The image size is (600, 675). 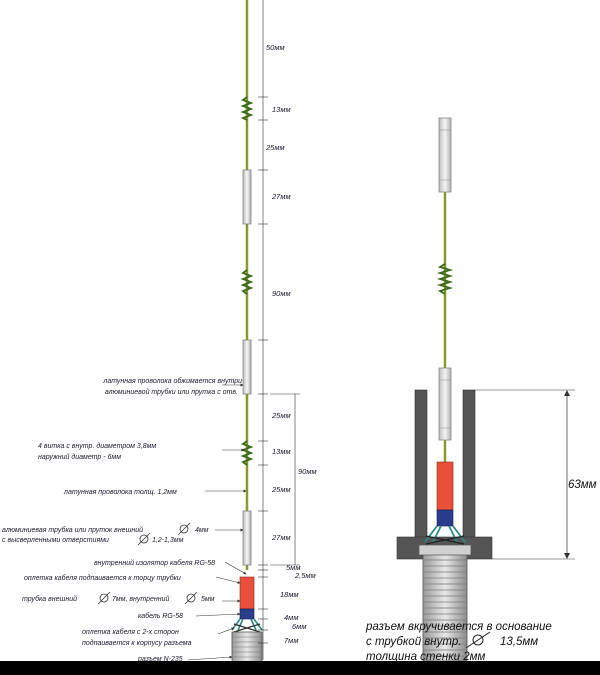 What do you see at coordinates (445, 404) in the screenshot?
I see `right-tube-mid` at bounding box center [445, 404].